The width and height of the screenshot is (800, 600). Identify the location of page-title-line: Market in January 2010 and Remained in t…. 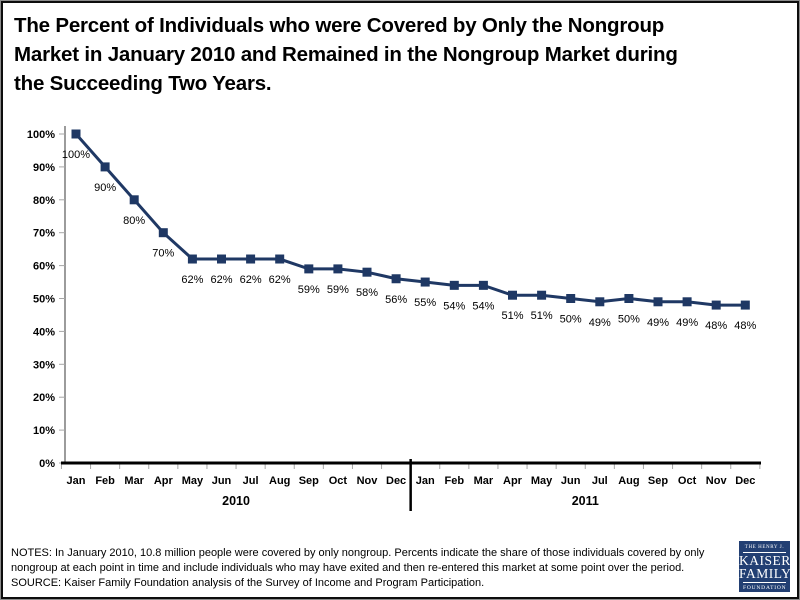
(346, 54).